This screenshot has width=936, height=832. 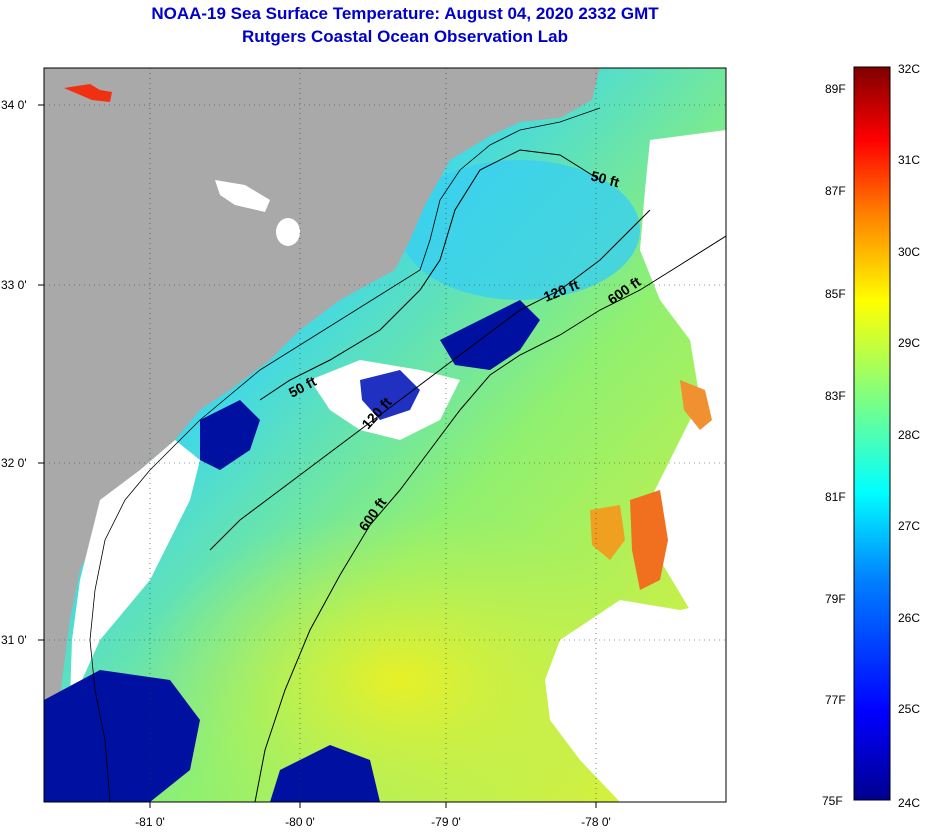 What do you see at coordinates (835, 700) in the screenshot?
I see `colorbar-f-77: 77F` at bounding box center [835, 700].